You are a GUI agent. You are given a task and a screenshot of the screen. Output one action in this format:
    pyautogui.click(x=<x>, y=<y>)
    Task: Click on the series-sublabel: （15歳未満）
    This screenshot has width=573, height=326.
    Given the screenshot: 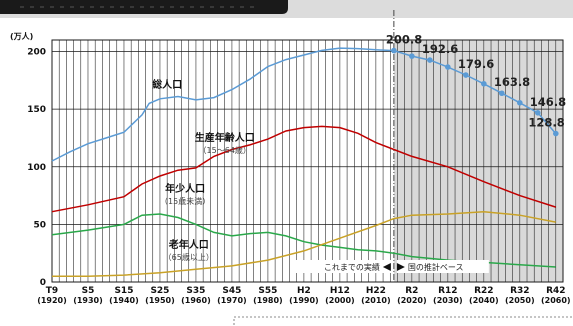 What is the action you would take?
    pyautogui.click(x=185, y=201)
    